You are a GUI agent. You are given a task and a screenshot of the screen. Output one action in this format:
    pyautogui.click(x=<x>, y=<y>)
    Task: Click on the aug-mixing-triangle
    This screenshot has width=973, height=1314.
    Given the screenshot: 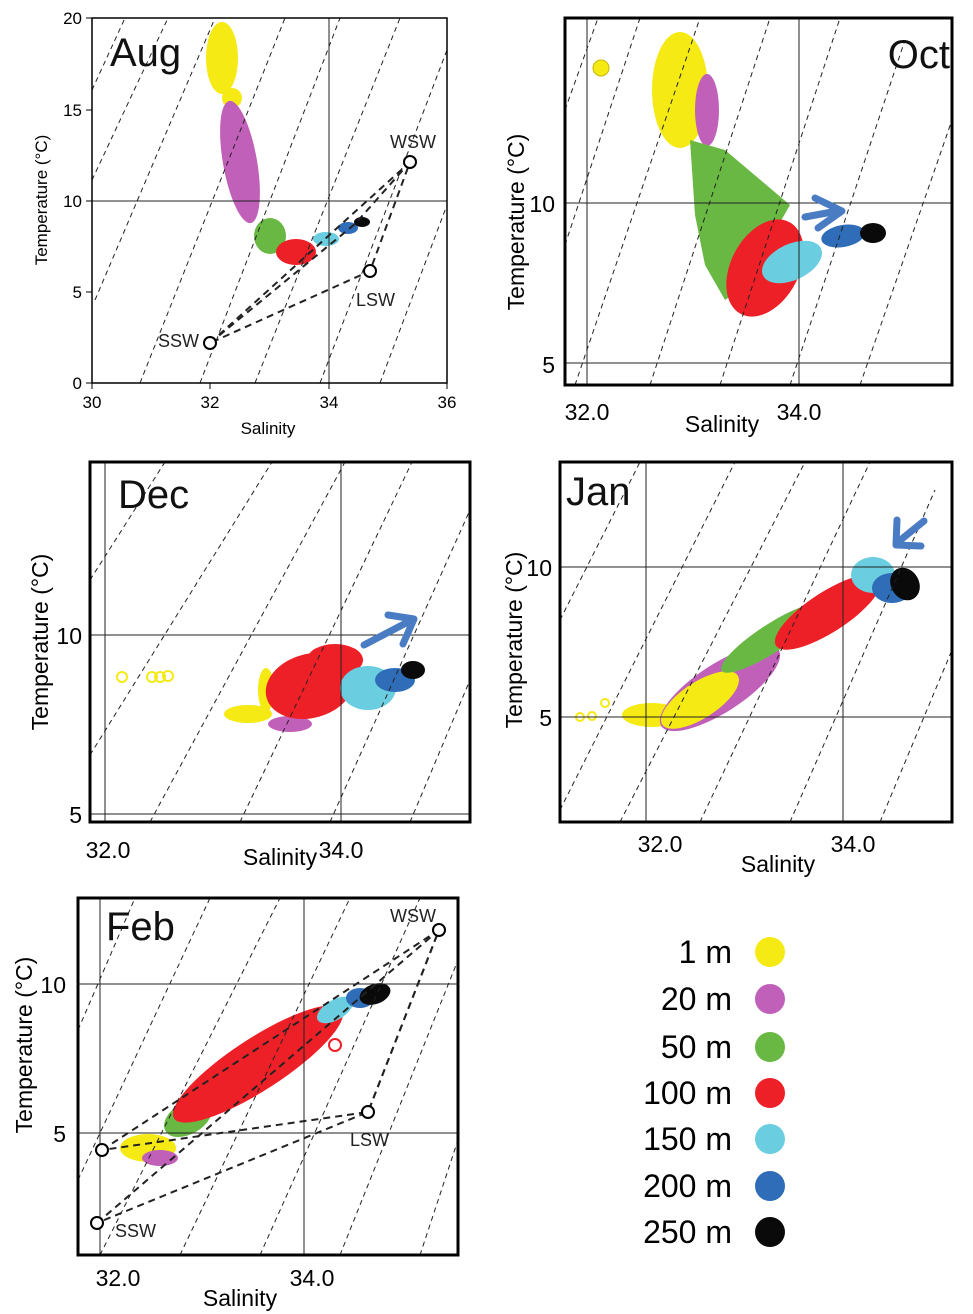 What is the action you would take?
    pyautogui.click(x=310, y=252)
    